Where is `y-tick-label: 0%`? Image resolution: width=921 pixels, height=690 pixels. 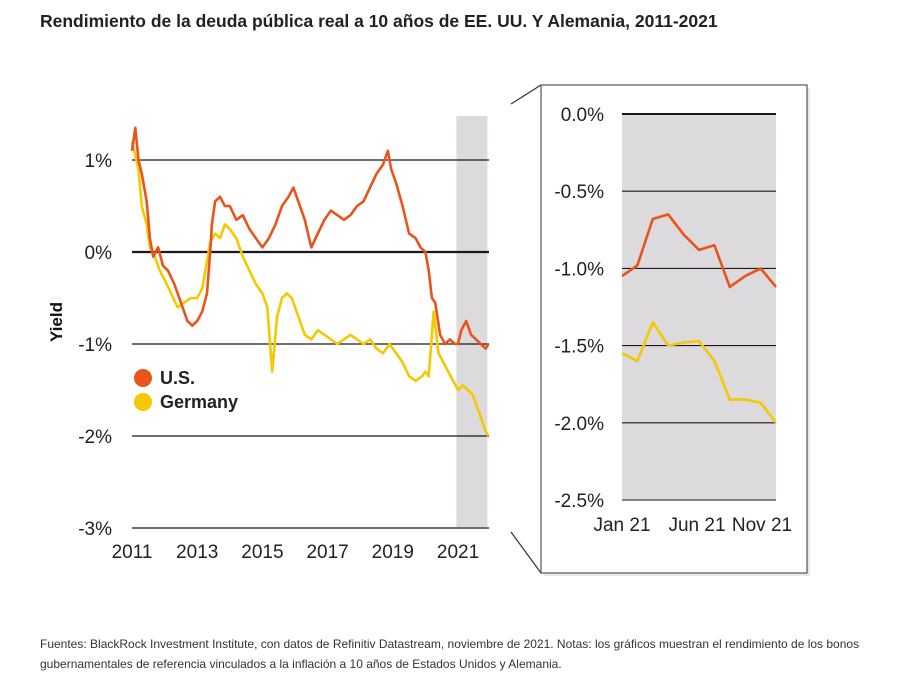
y-tick-label: 0% is located at coordinates (99, 253).